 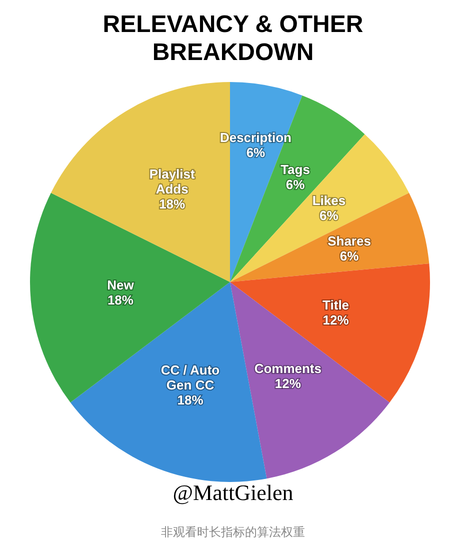 What do you see at coordinates (295, 170) in the screenshot?
I see `slice-label: Tags` at bounding box center [295, 170].